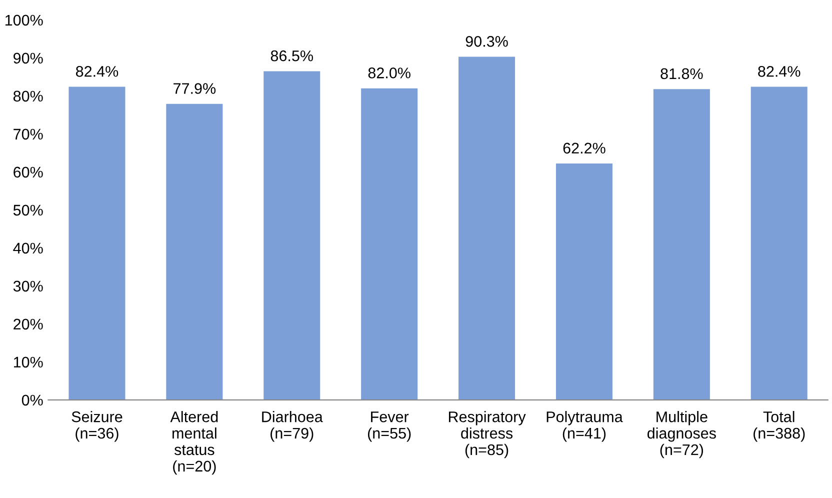 Image resolution: width=832 pixels, height=498 pixels. Describe the element at coordinates (32, 400) in the screenshot. I see `y-tick-label: 0%` at that location.